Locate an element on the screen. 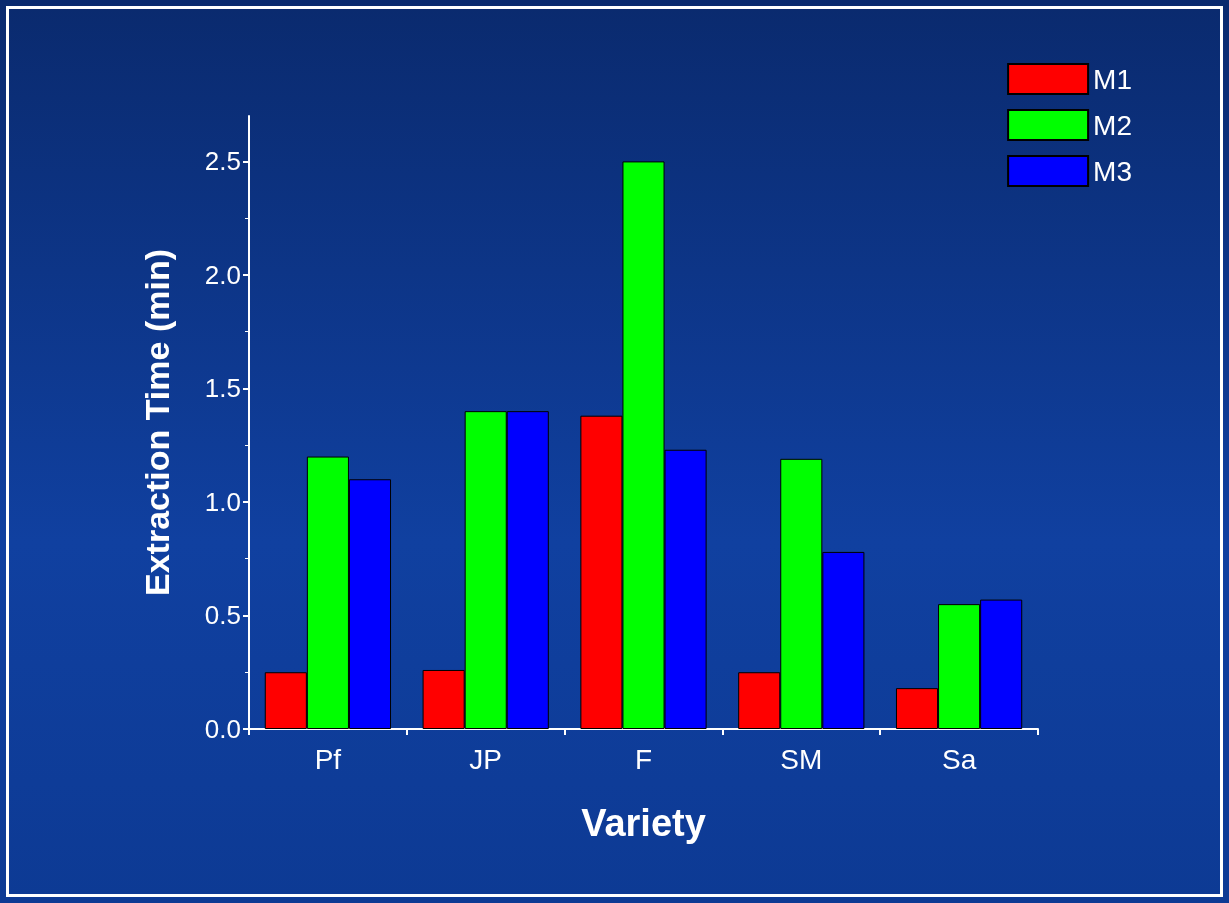 This screenshot has width=1229, height=903. x-tick-label: SM is located at coordinates (801, 759).